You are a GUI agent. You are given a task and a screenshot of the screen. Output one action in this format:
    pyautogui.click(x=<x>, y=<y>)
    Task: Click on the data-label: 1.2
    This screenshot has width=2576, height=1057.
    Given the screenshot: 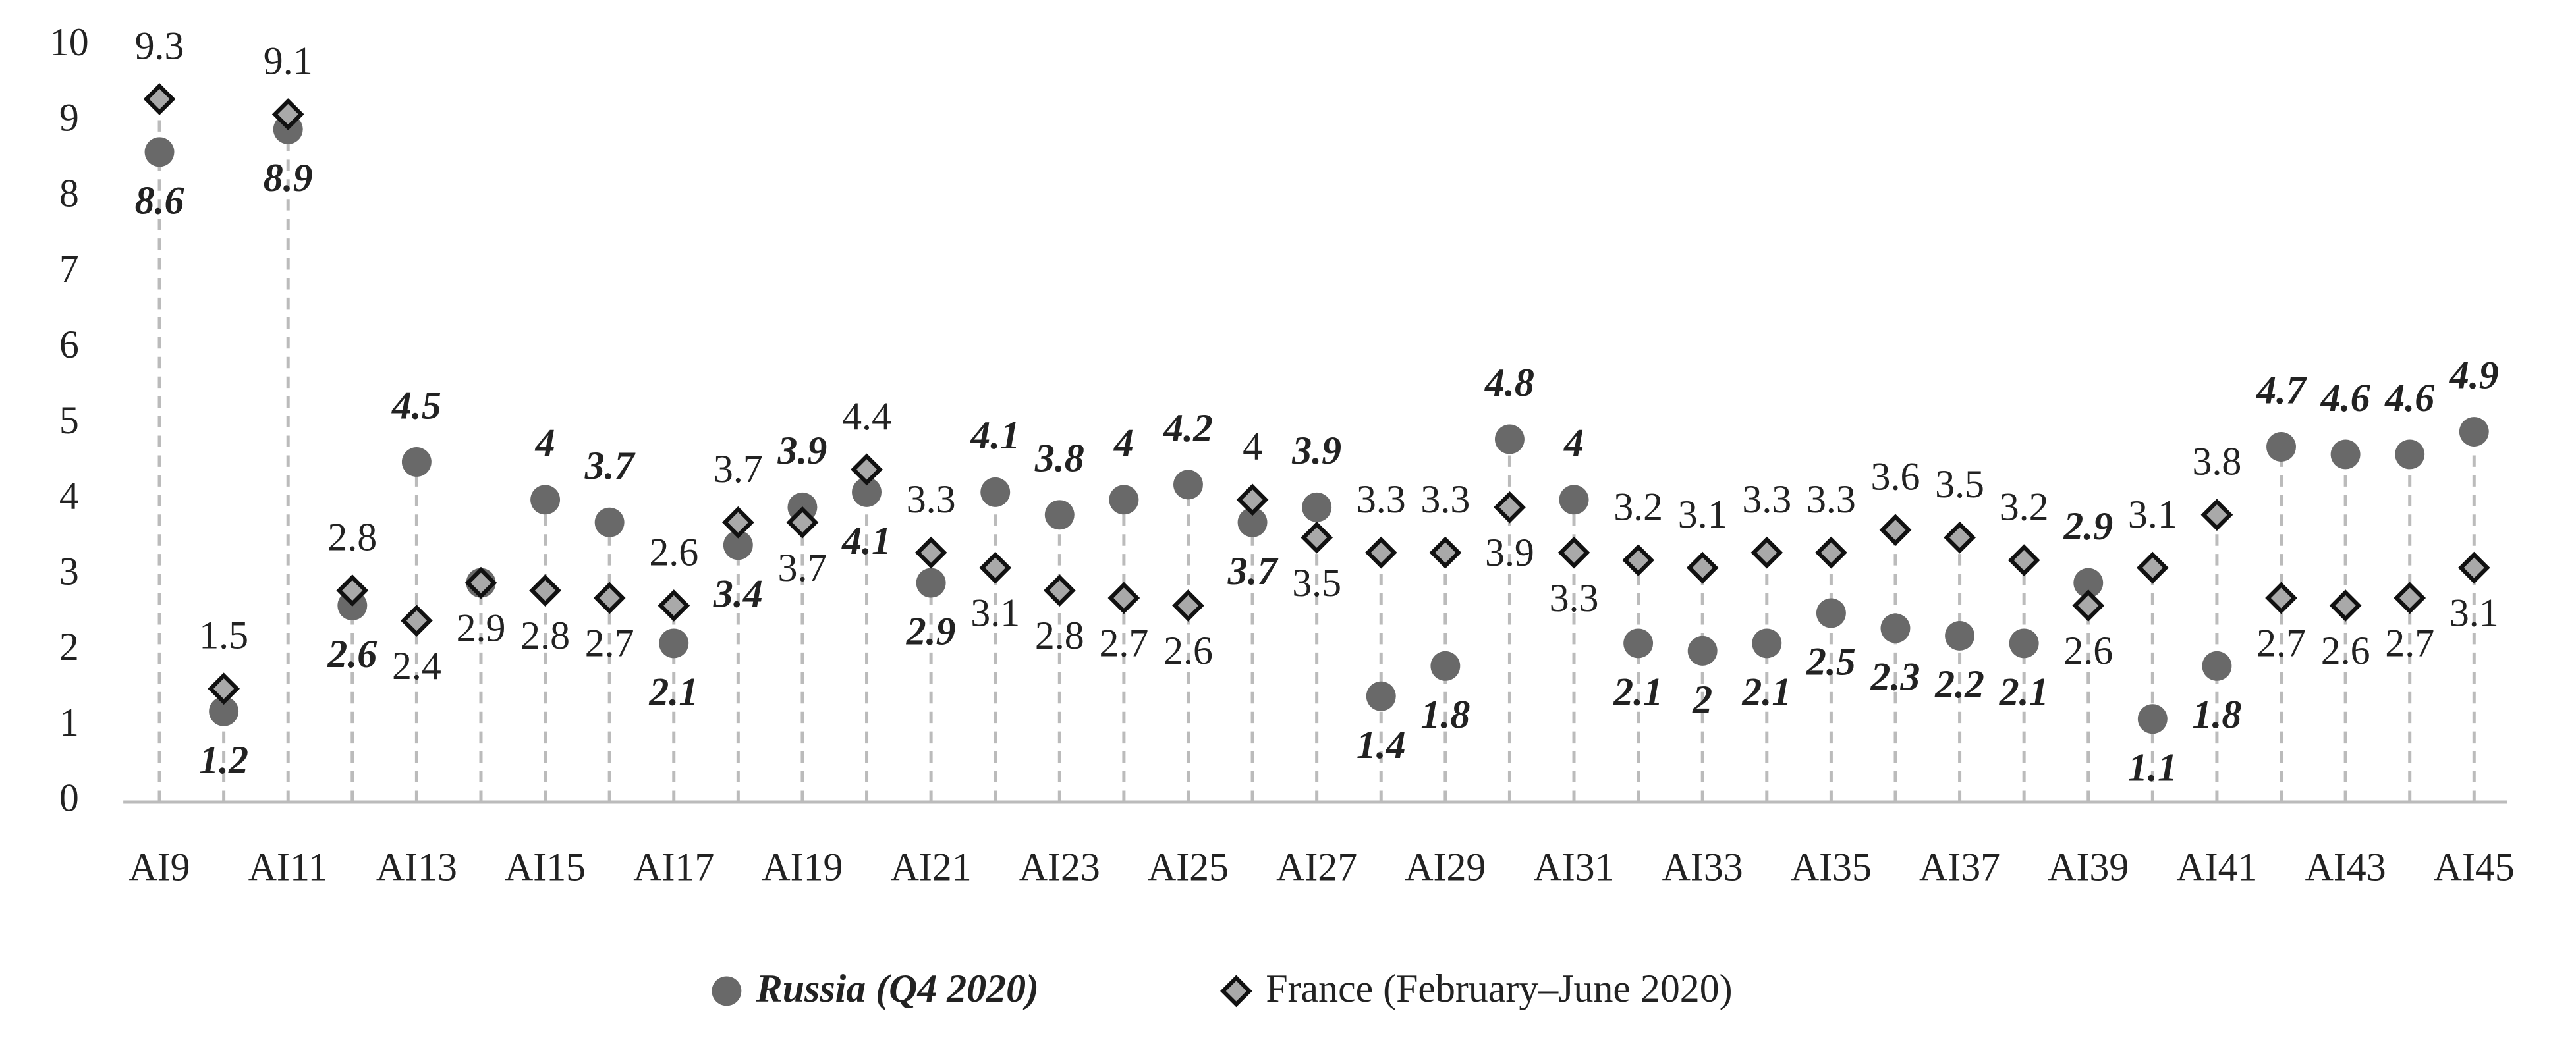 What is the action you would take?
    pyautogui.click(x=223, y=760)
    